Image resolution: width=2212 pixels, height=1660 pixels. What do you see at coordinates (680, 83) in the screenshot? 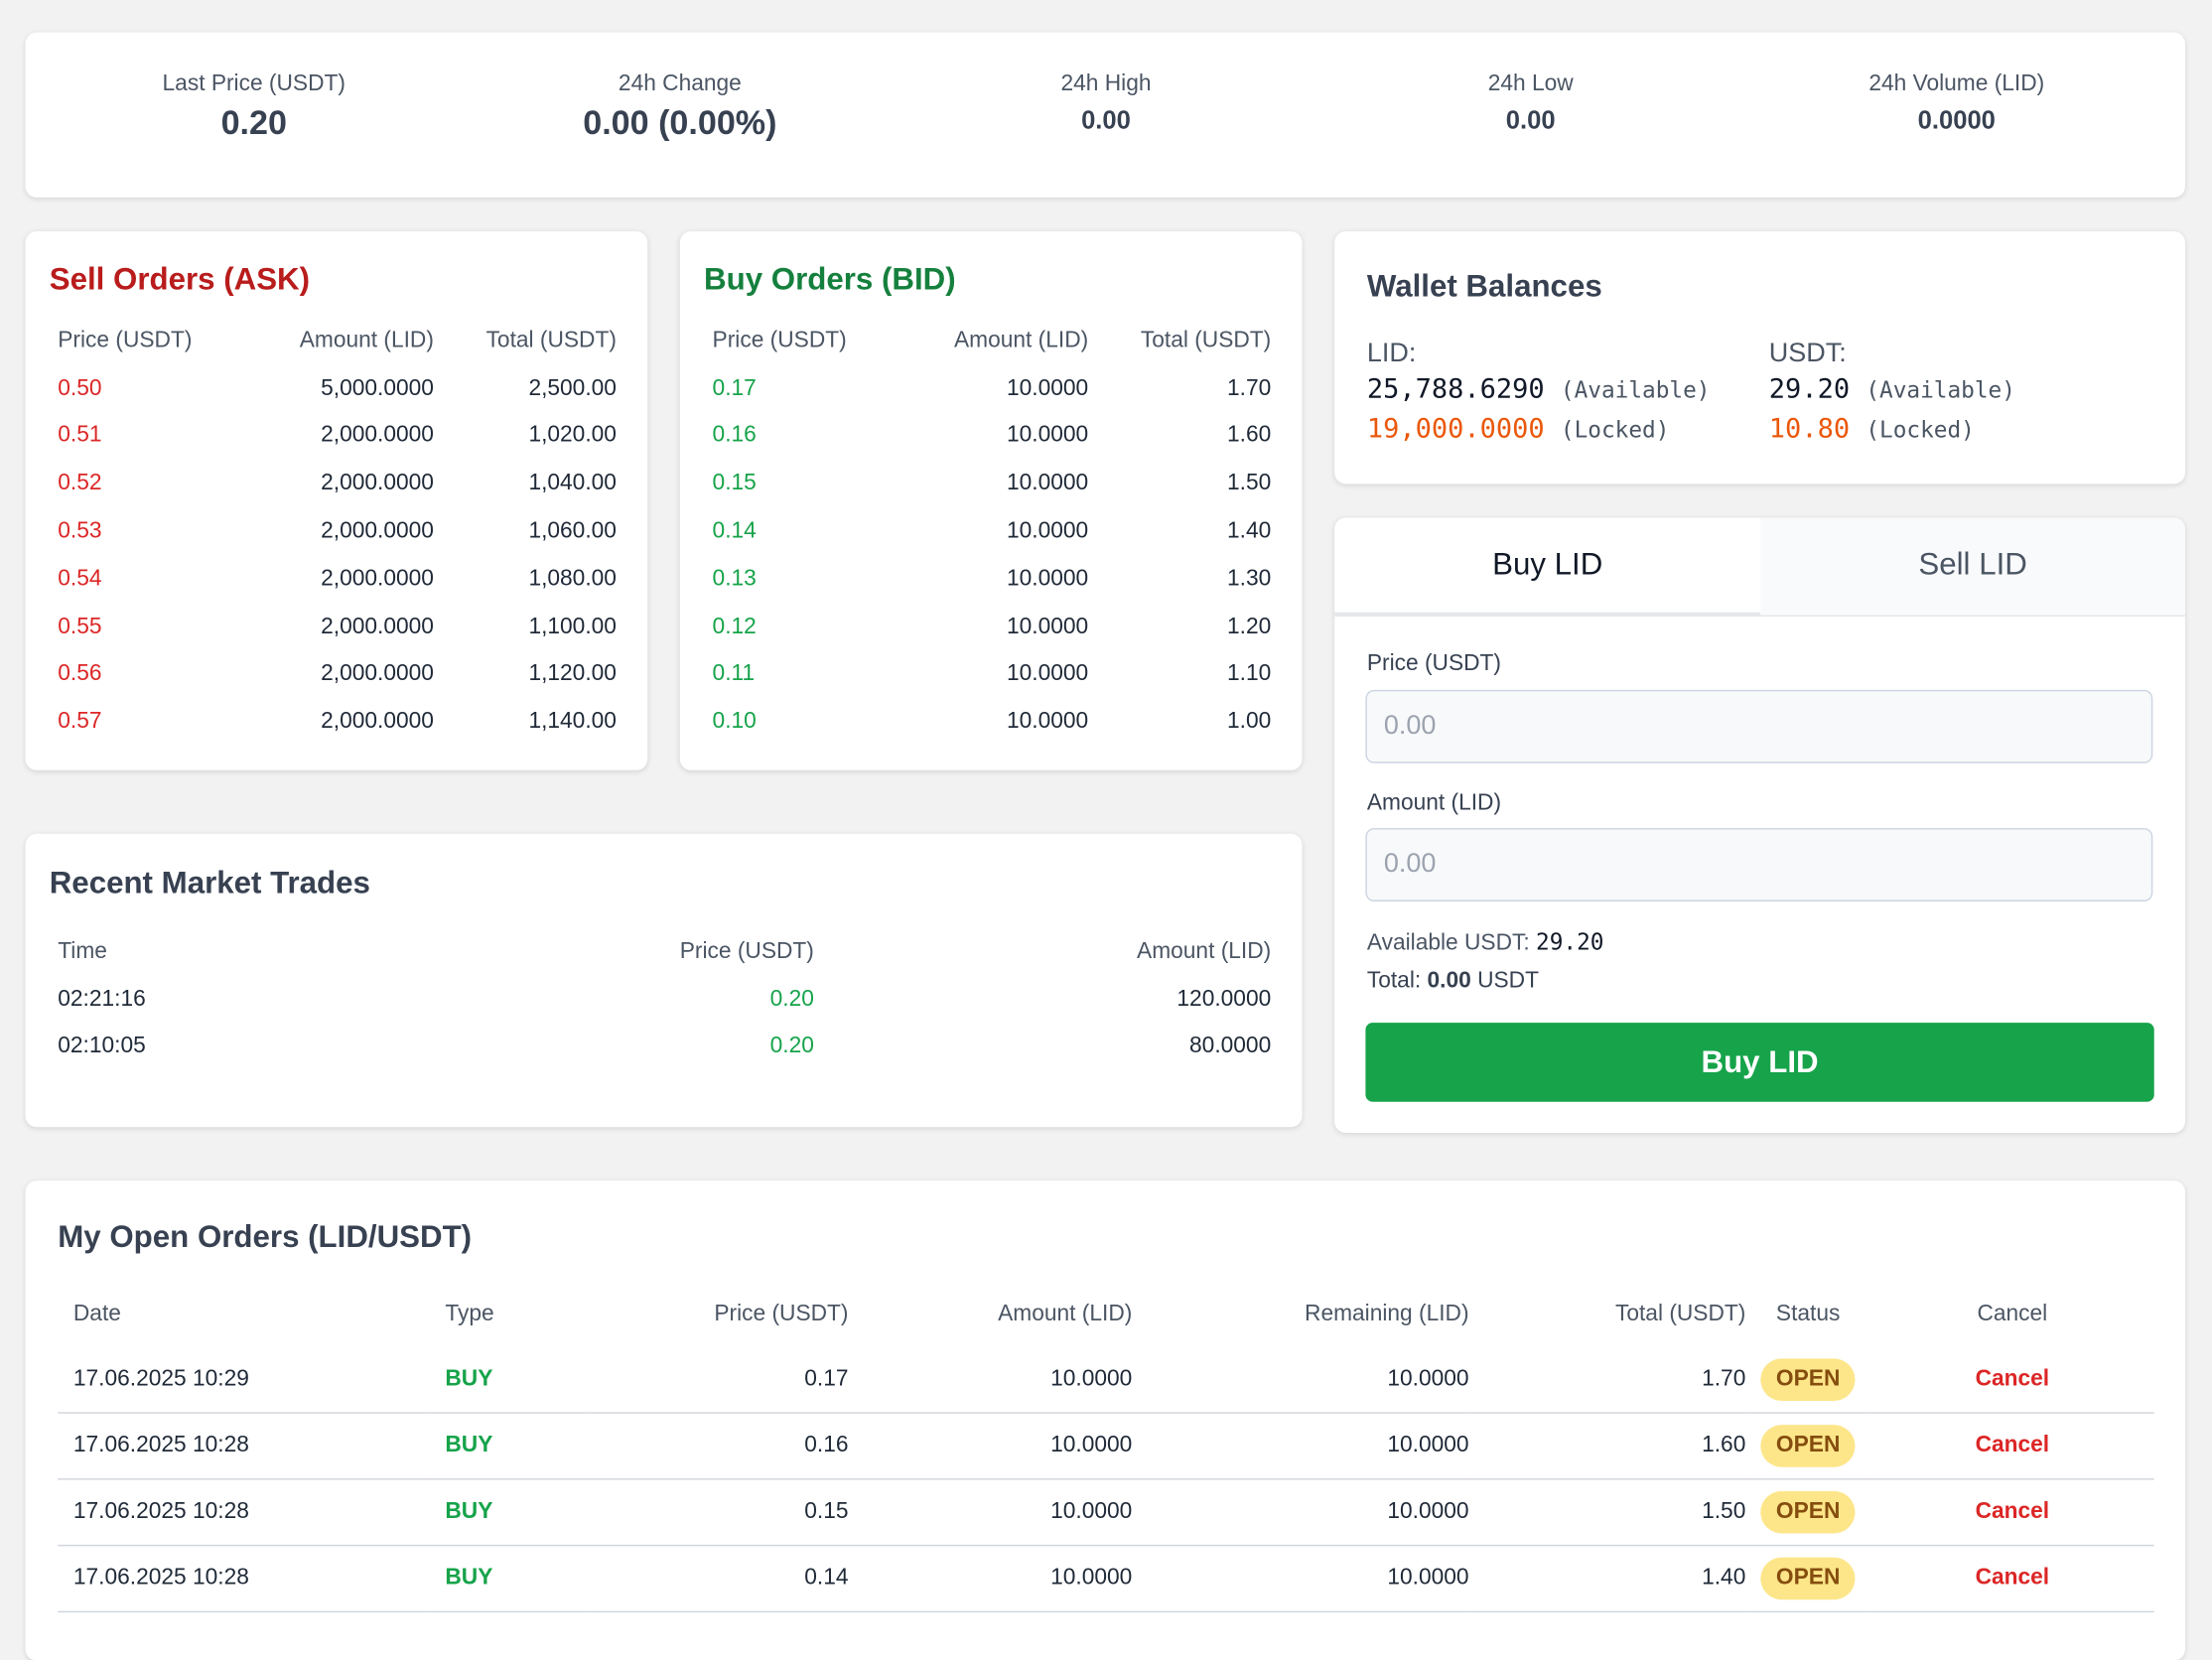
I see `stat-label: 24h Change` at bounding box center [680, 83].